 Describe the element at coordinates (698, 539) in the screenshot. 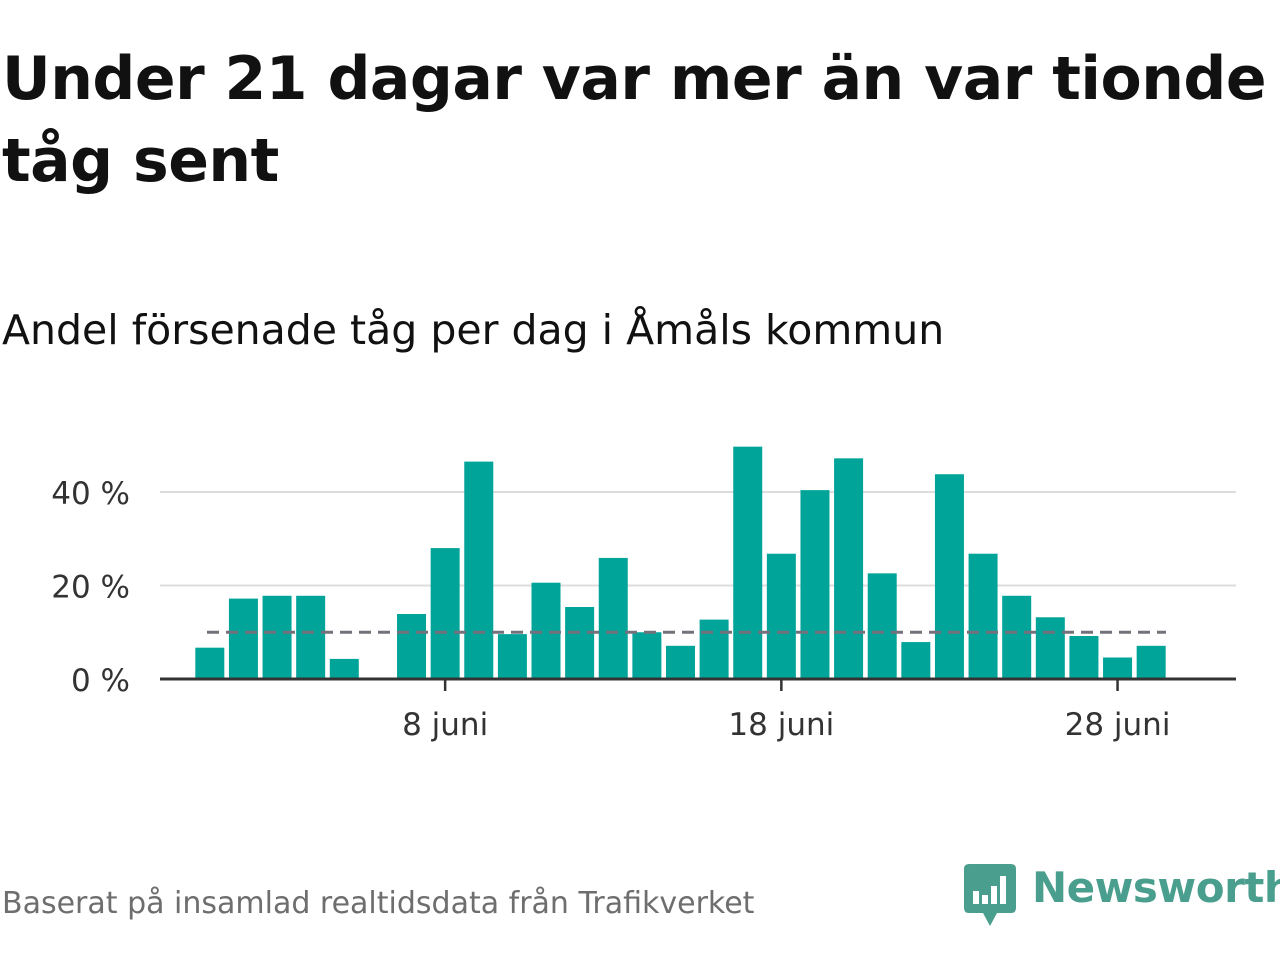

I see `grid-lines` at that location.